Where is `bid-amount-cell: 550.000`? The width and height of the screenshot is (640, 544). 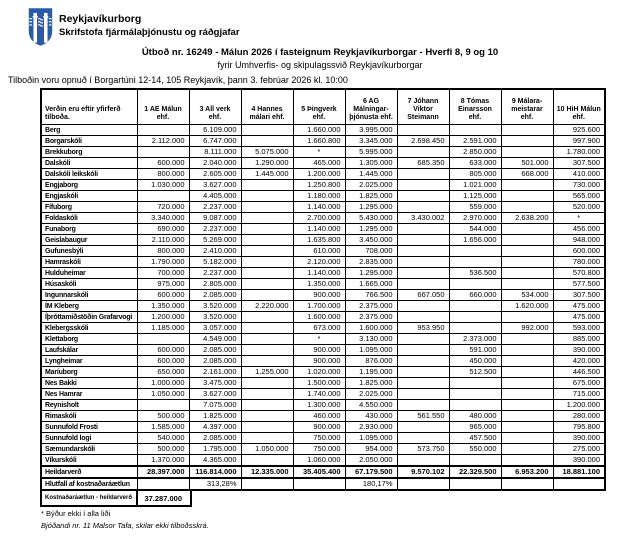 bid-amount-cell: 550.000 is located at coordinates (475, 449).